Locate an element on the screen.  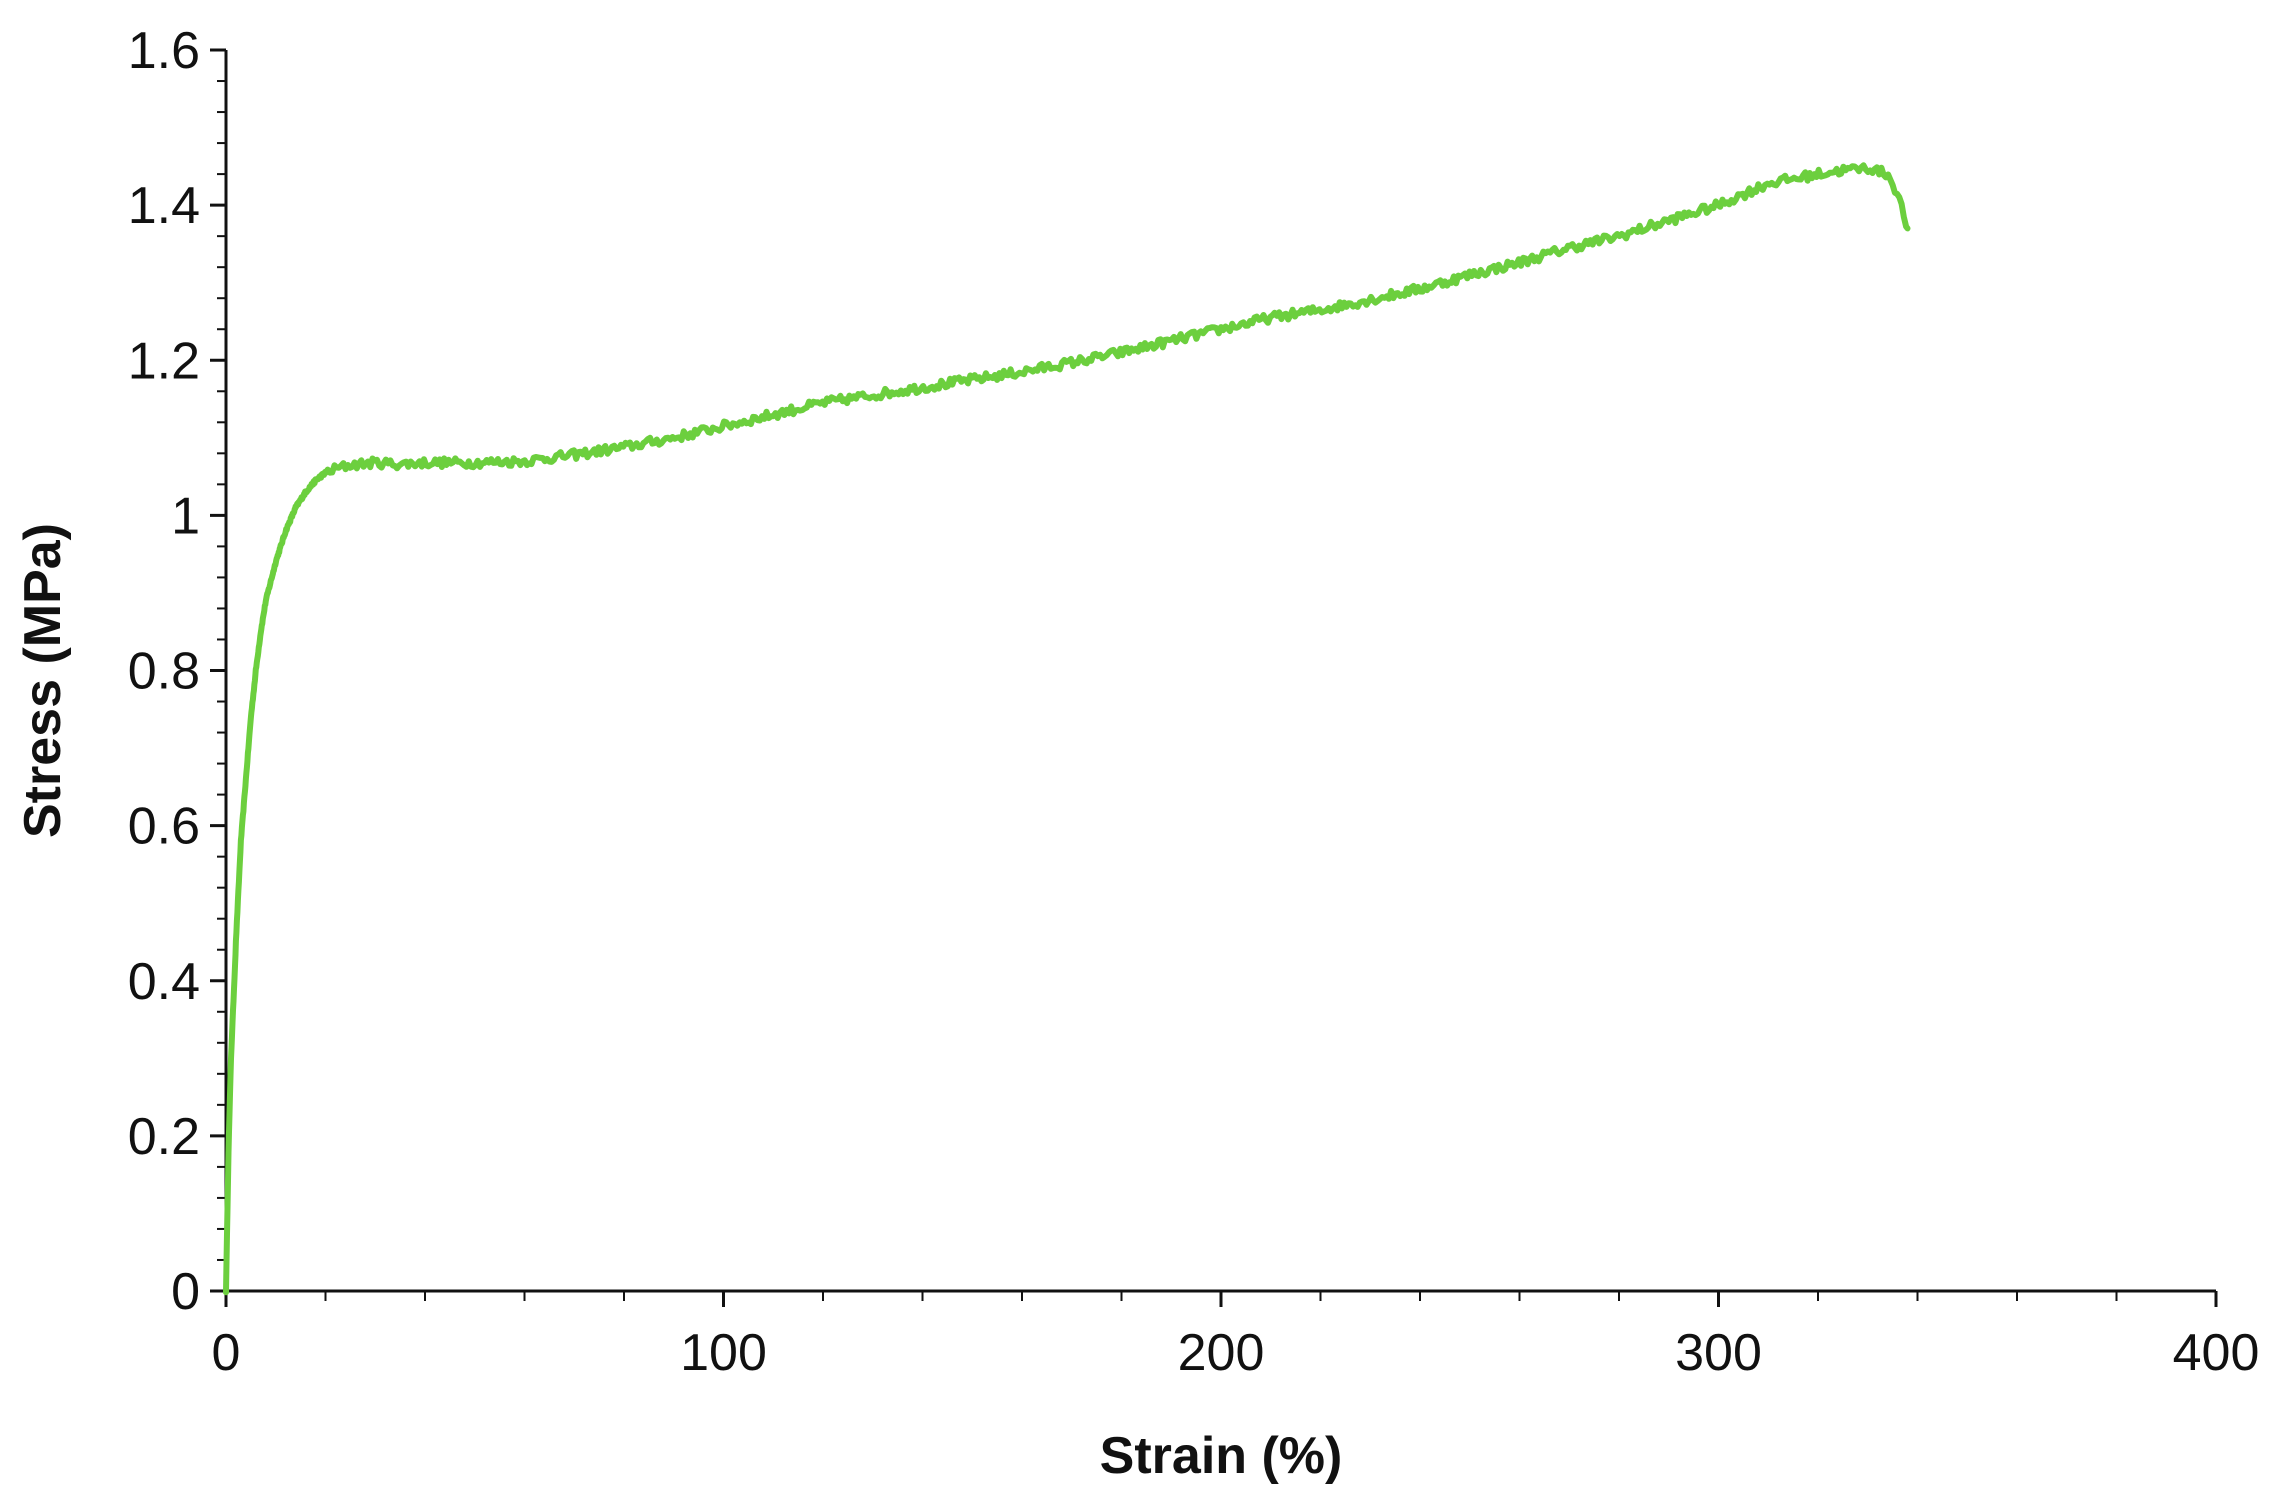
y-tick-label: 1.6 is located at coordinates (164, 51).